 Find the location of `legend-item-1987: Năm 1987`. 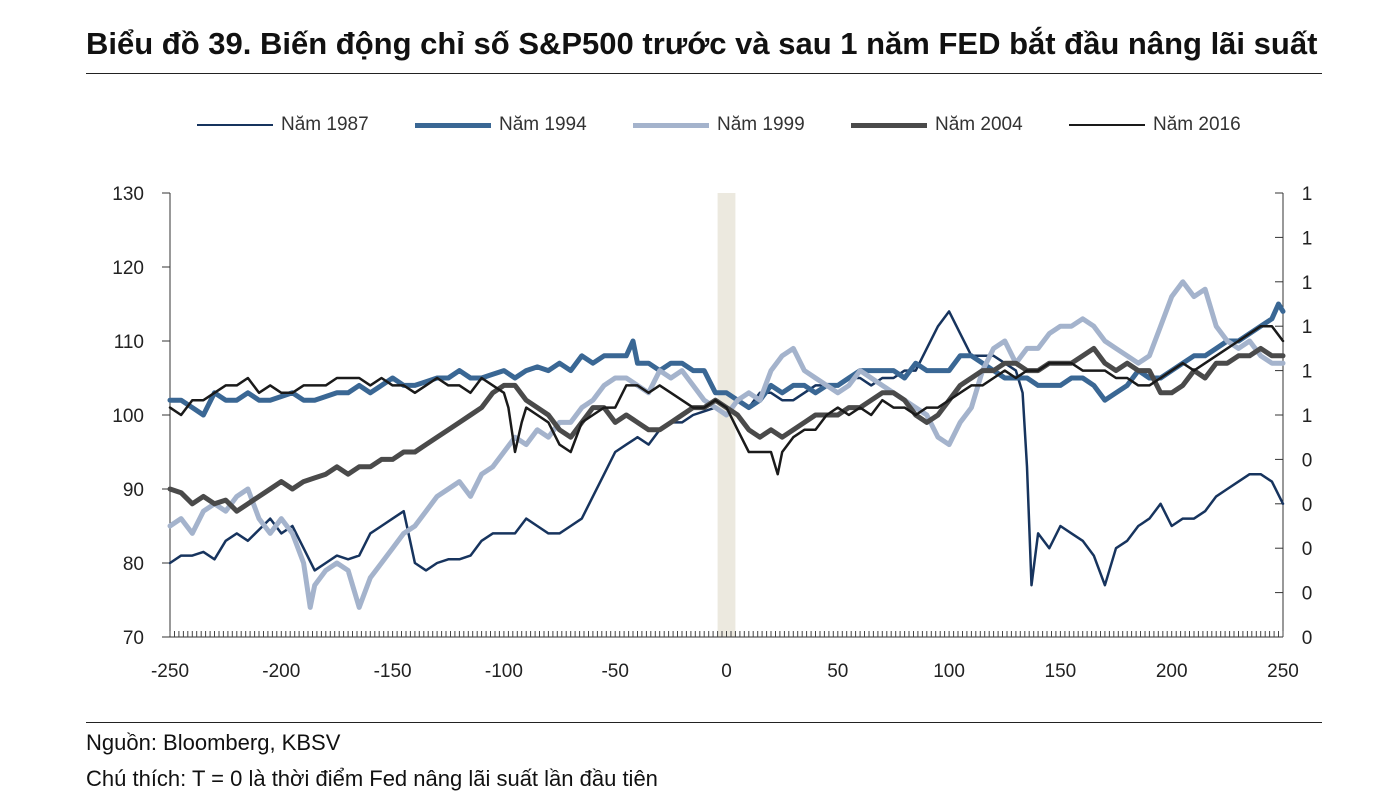

legend-item-1987: Năm 1987 is located at coordinates (283, 125).